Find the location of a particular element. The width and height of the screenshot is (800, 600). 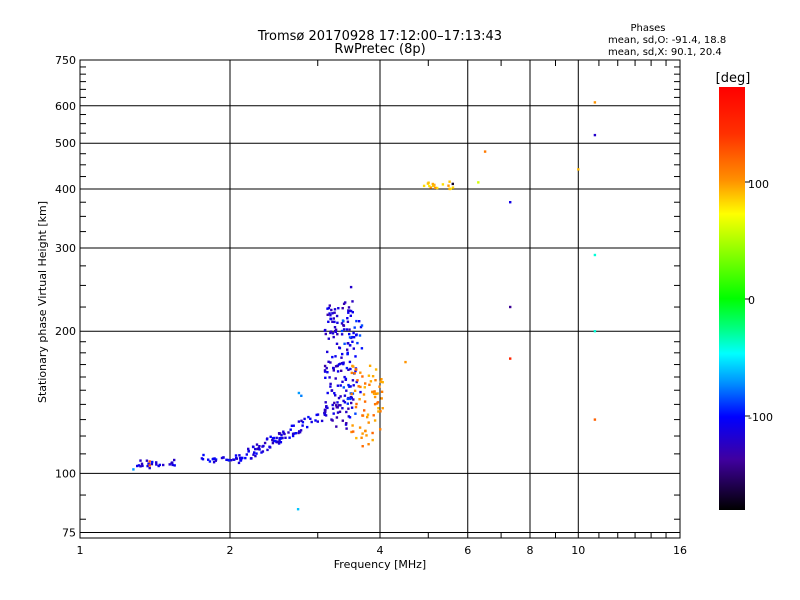

y-tick-label: 300 is located at coordinates (65, 248).